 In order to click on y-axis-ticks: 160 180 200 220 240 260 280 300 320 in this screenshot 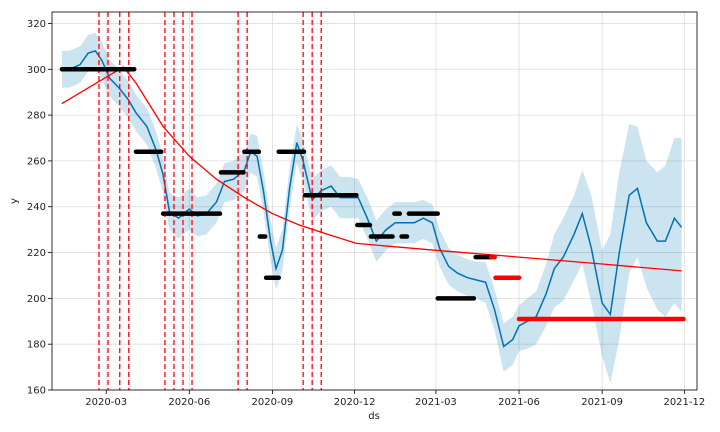, I will do `click(39, 208)`.